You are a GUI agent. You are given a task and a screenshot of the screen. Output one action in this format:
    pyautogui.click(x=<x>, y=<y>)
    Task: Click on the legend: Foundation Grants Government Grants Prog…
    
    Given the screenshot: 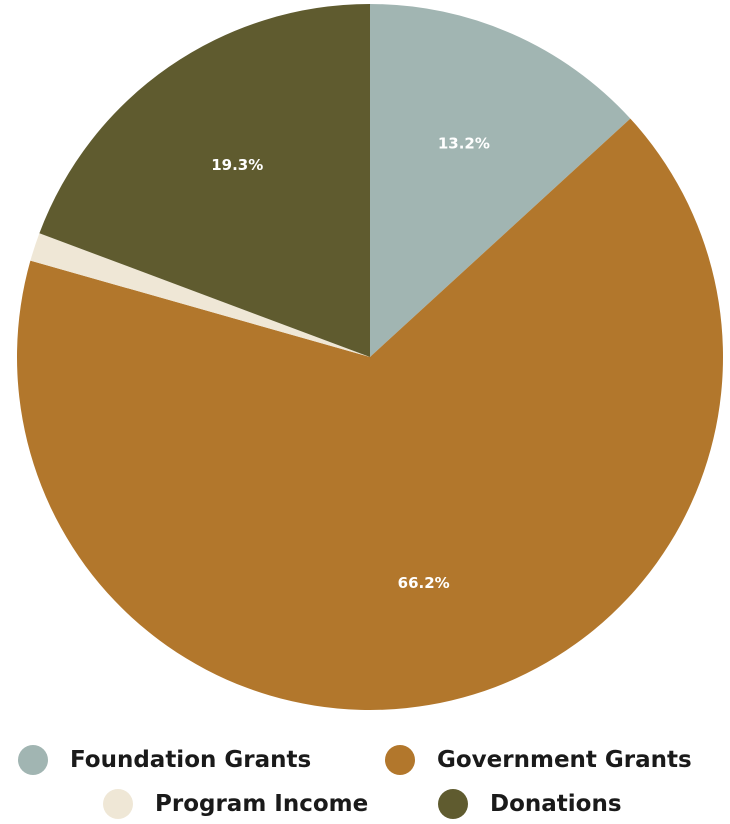 What is the action you would take?
    pyautogui.click(x=365, y=782)
    